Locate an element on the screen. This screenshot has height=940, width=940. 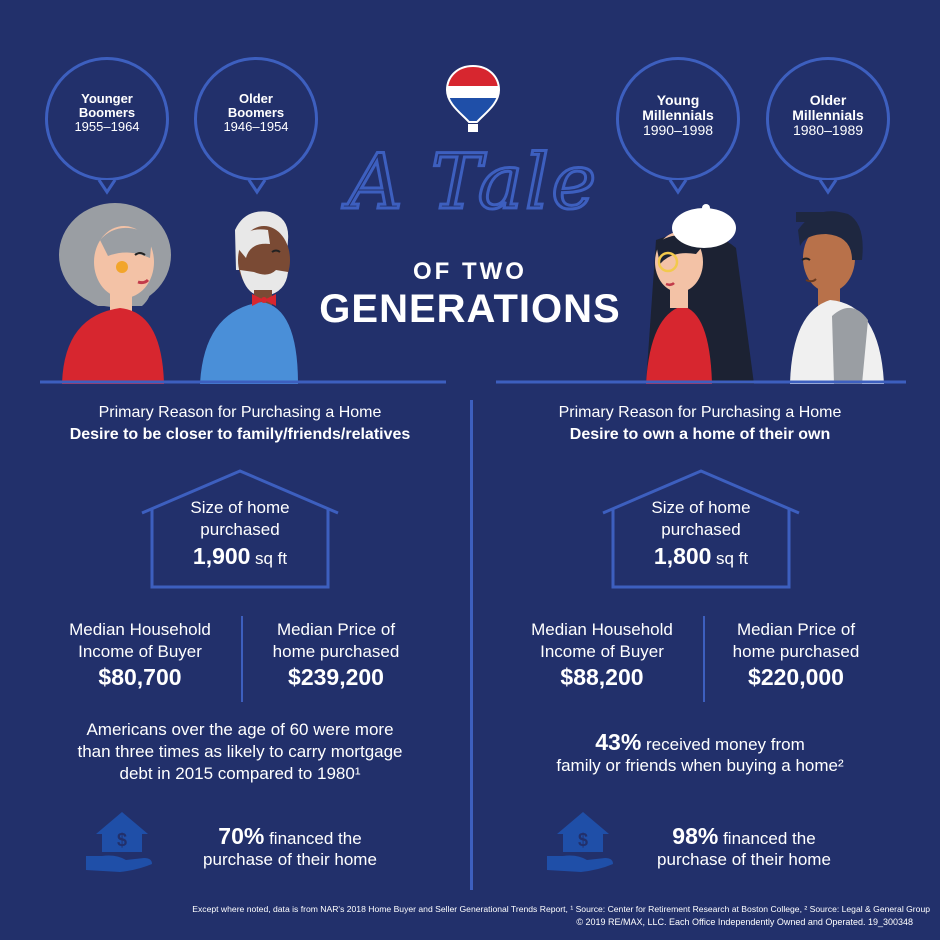
right-financed-text2: purchase of their home is located at coordinates (744, 859).